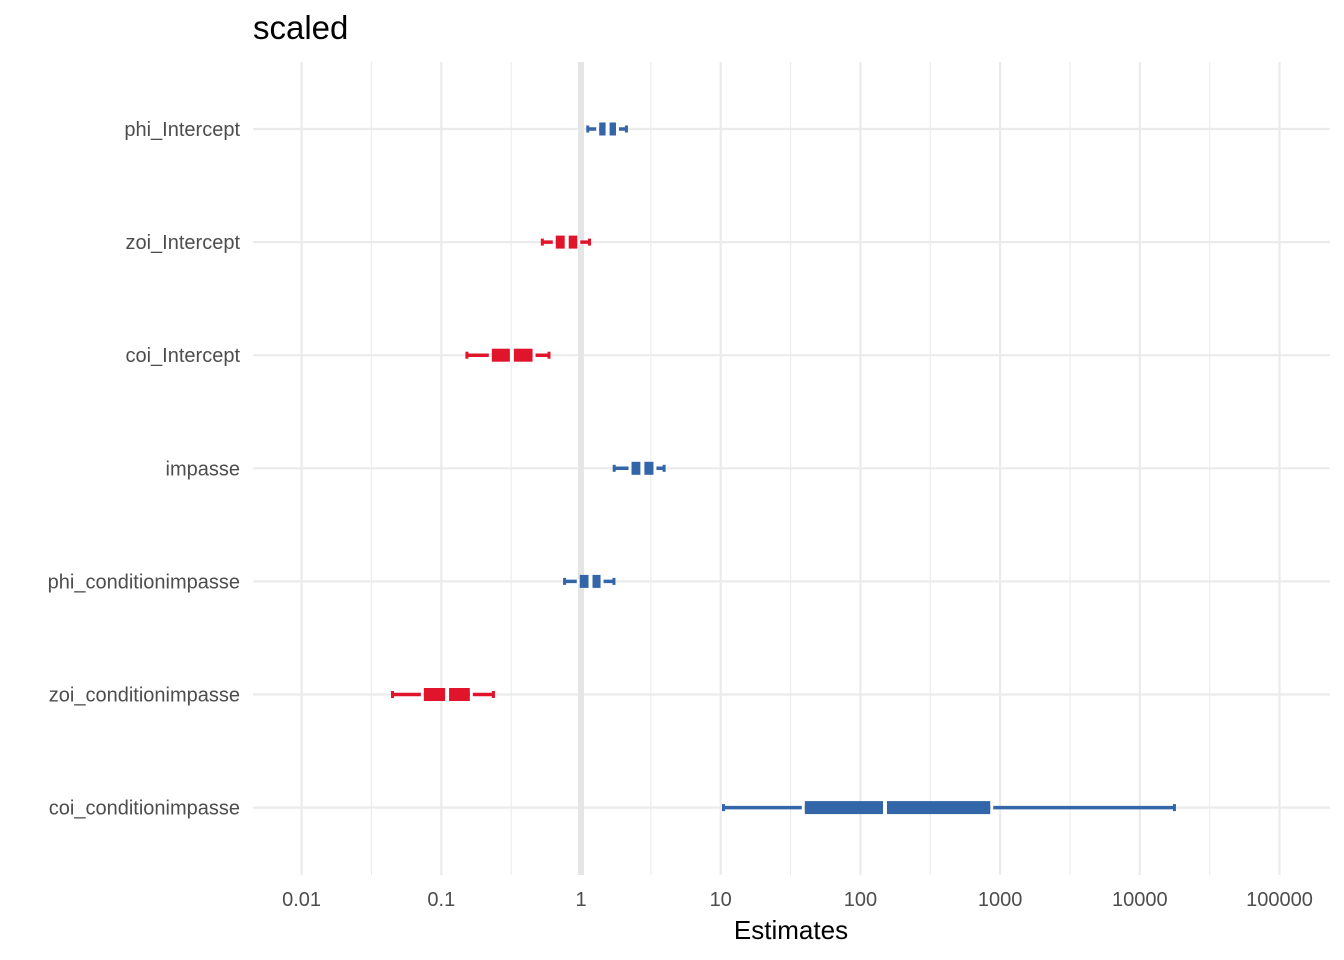 The width and height of the screenshot is (1344, 960). Describe the element at coordinates (508, 355) in the screenshot. I see `interval-coi_Intercept` at that location.